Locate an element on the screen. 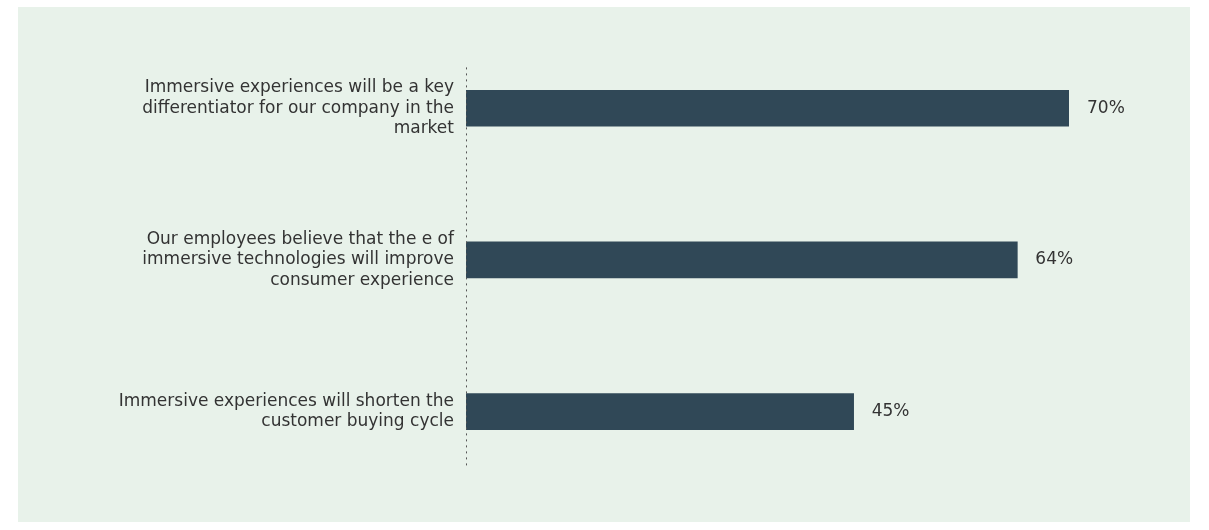 The image size is (1209, 530). data-label: 64% is located at coordinates (1054, 258).